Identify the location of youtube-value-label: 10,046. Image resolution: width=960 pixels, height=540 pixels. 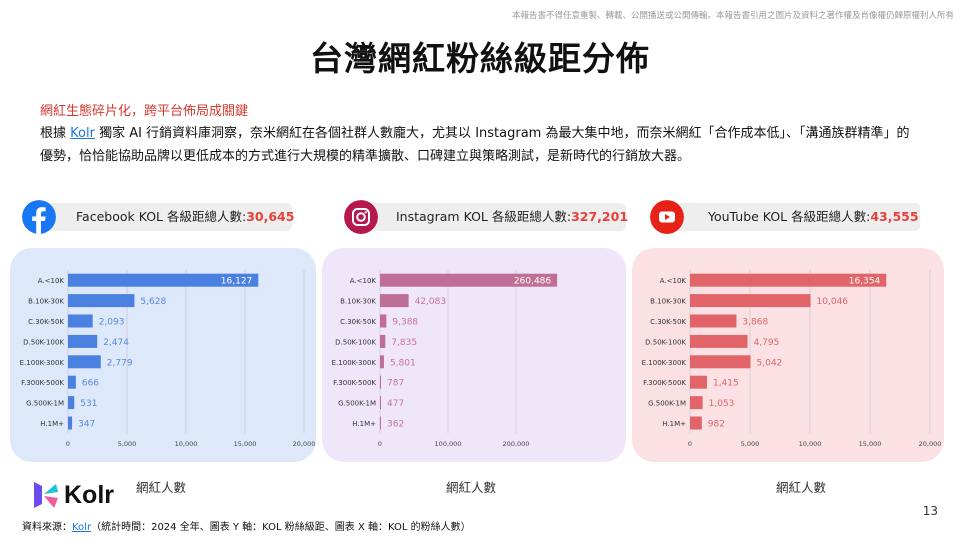
(833, 302).